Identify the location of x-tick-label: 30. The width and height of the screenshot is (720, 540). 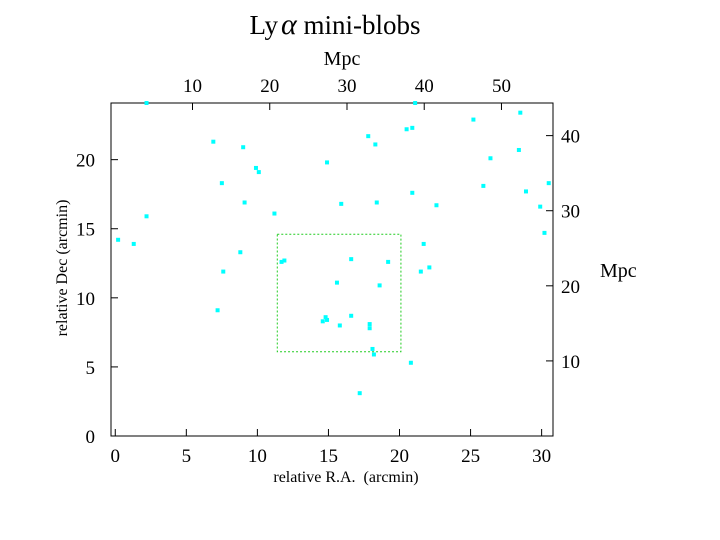
(541, 456).